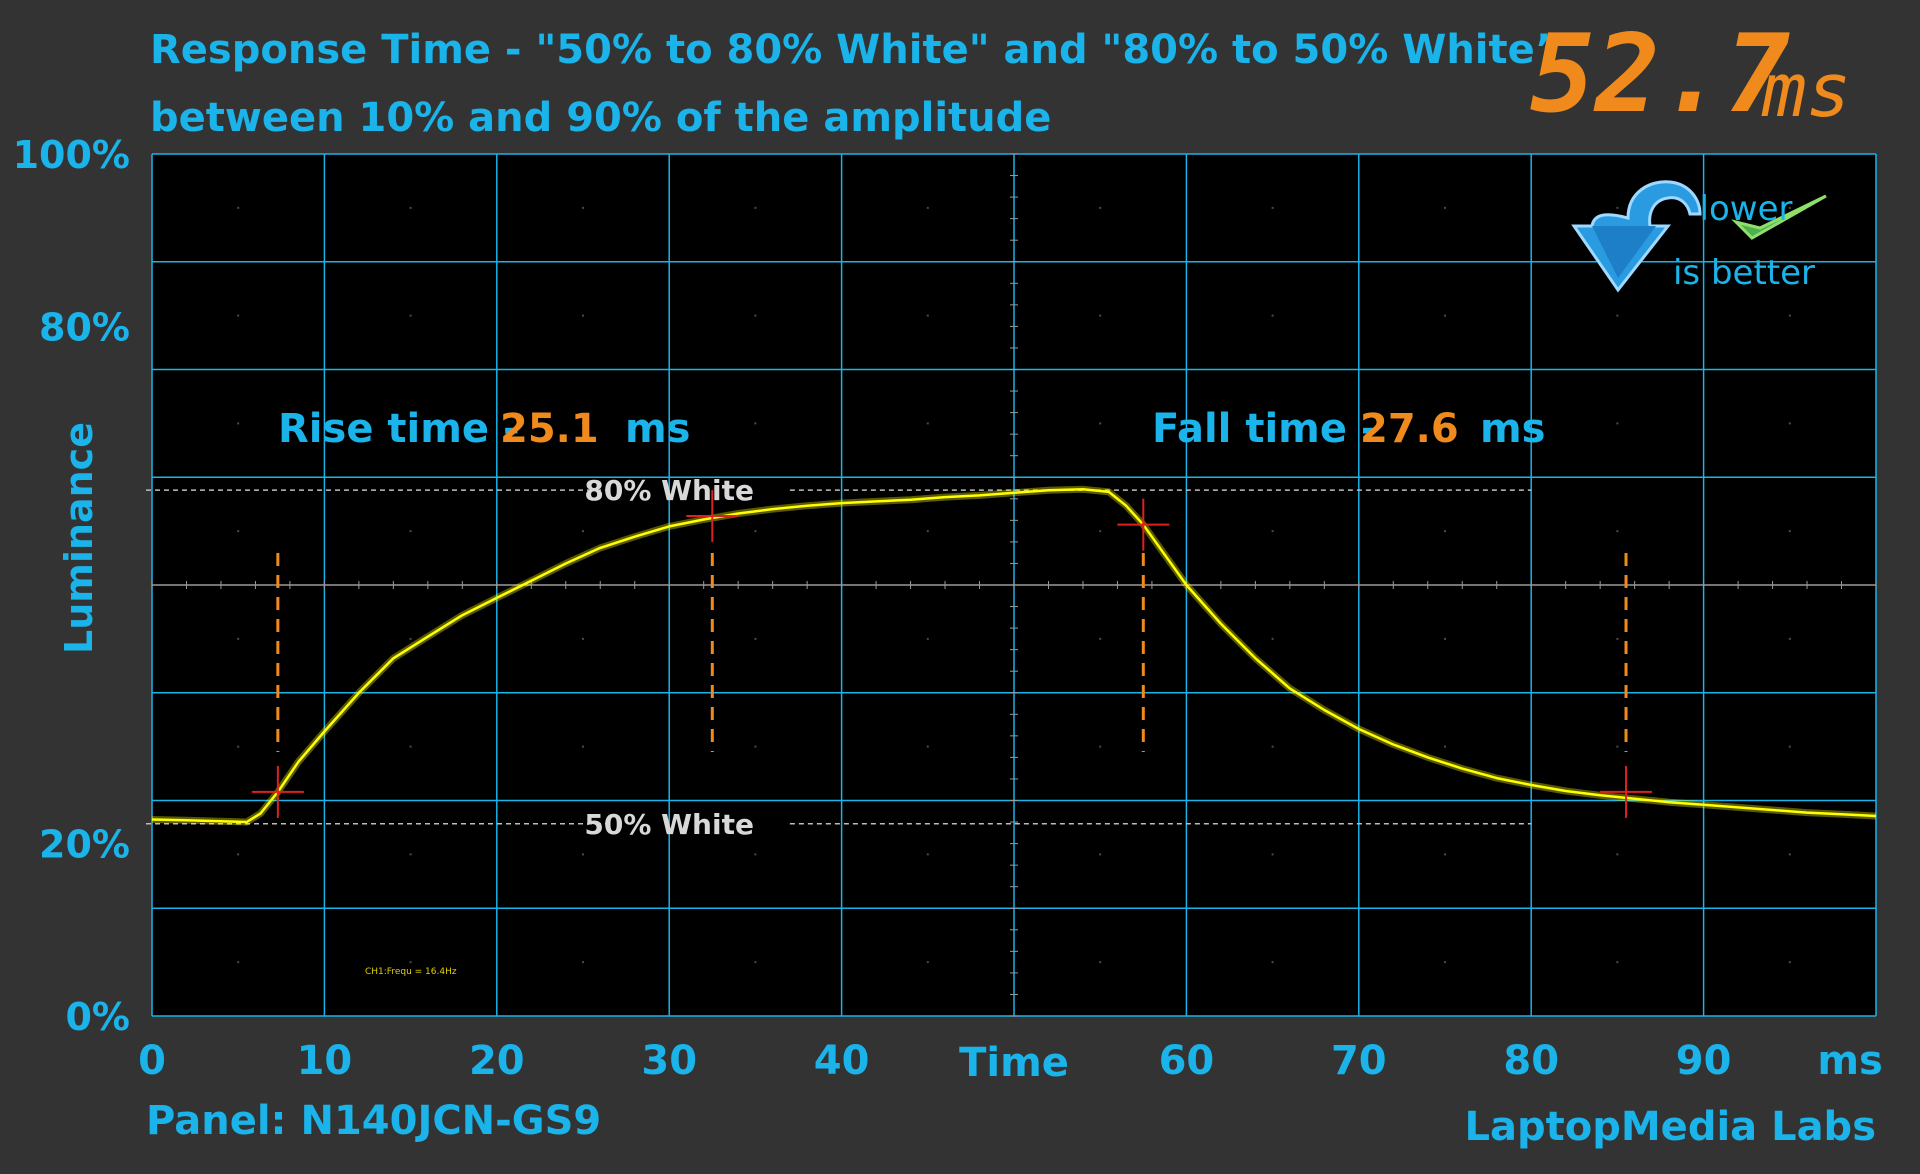  Describe the element at coordinates (601, 118) in the screenshot. I see `title-line-2: between 10% and 90% of the amplitude` at that location.